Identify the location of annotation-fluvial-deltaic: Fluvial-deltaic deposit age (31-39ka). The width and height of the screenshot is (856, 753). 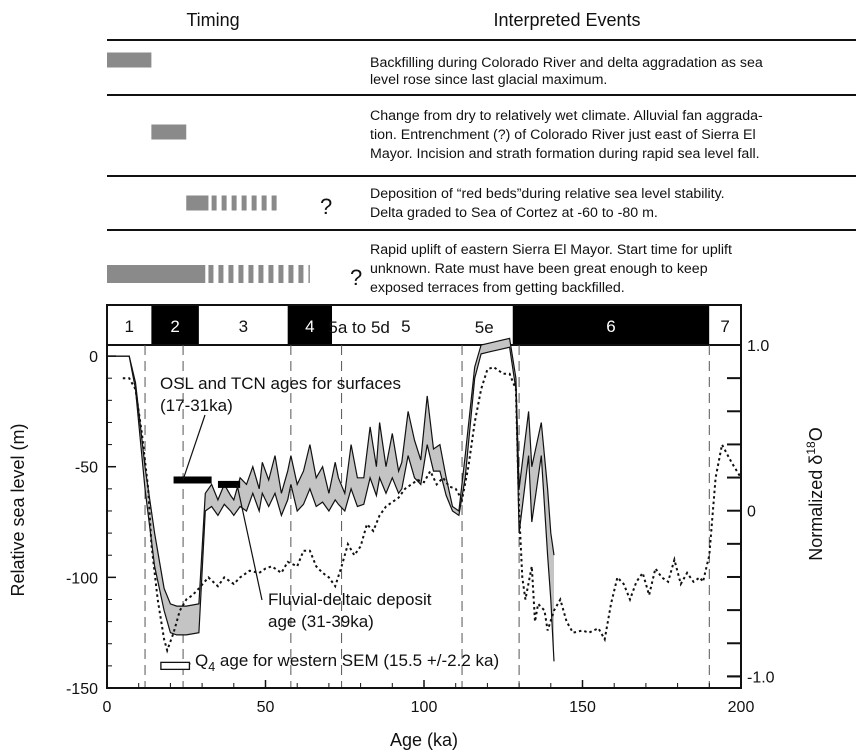
(350, 610).